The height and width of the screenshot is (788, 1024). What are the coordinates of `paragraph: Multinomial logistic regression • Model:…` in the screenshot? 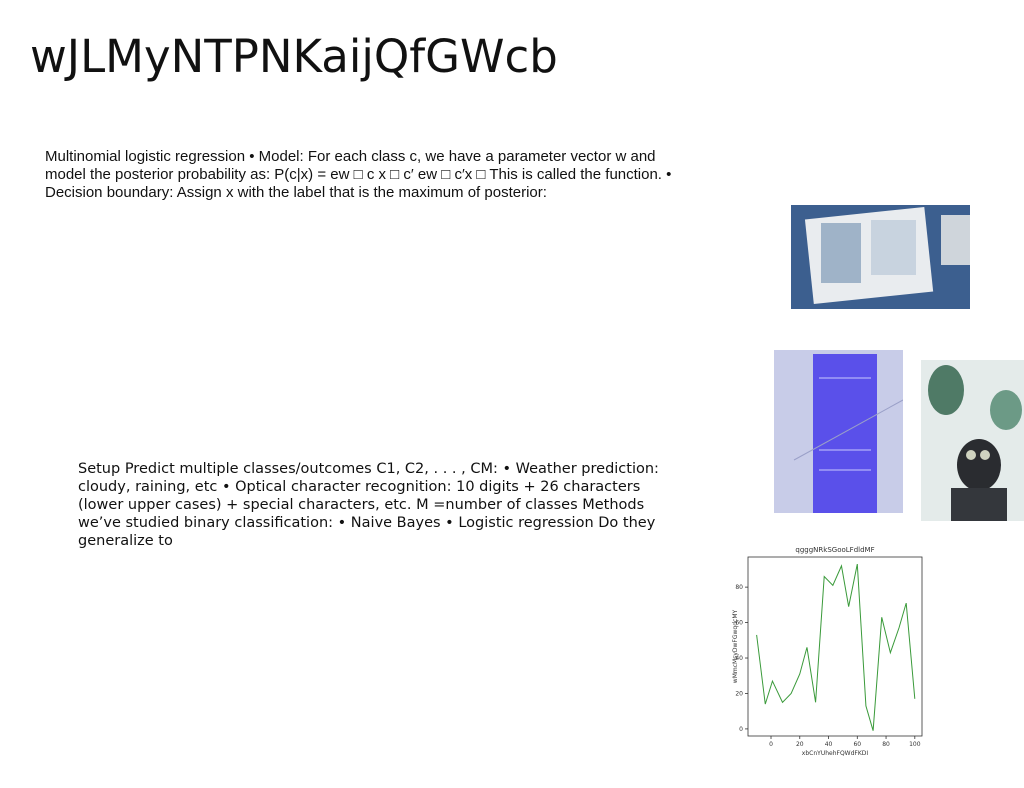 It's located at (358, 174).